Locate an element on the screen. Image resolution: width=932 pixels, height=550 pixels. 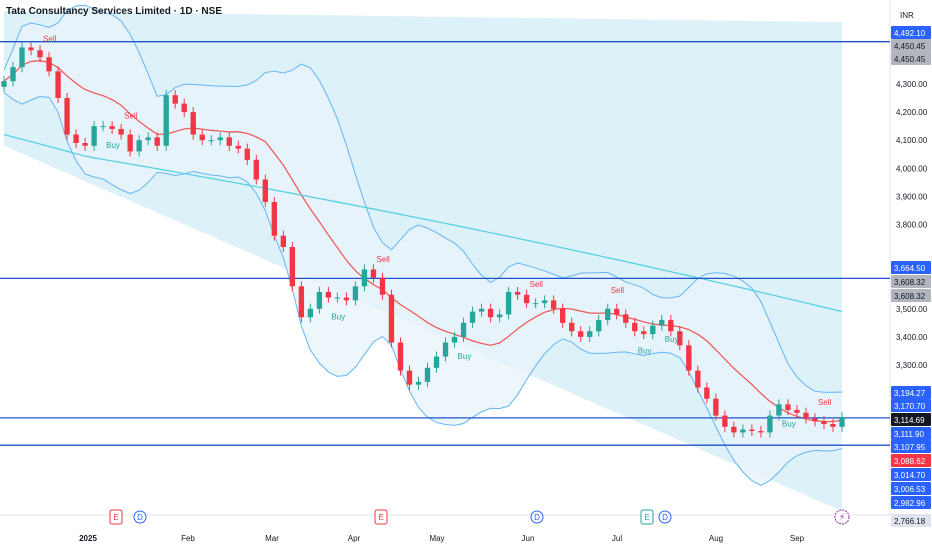
x-tick-label: Sep is located at coordinates (797, 538).